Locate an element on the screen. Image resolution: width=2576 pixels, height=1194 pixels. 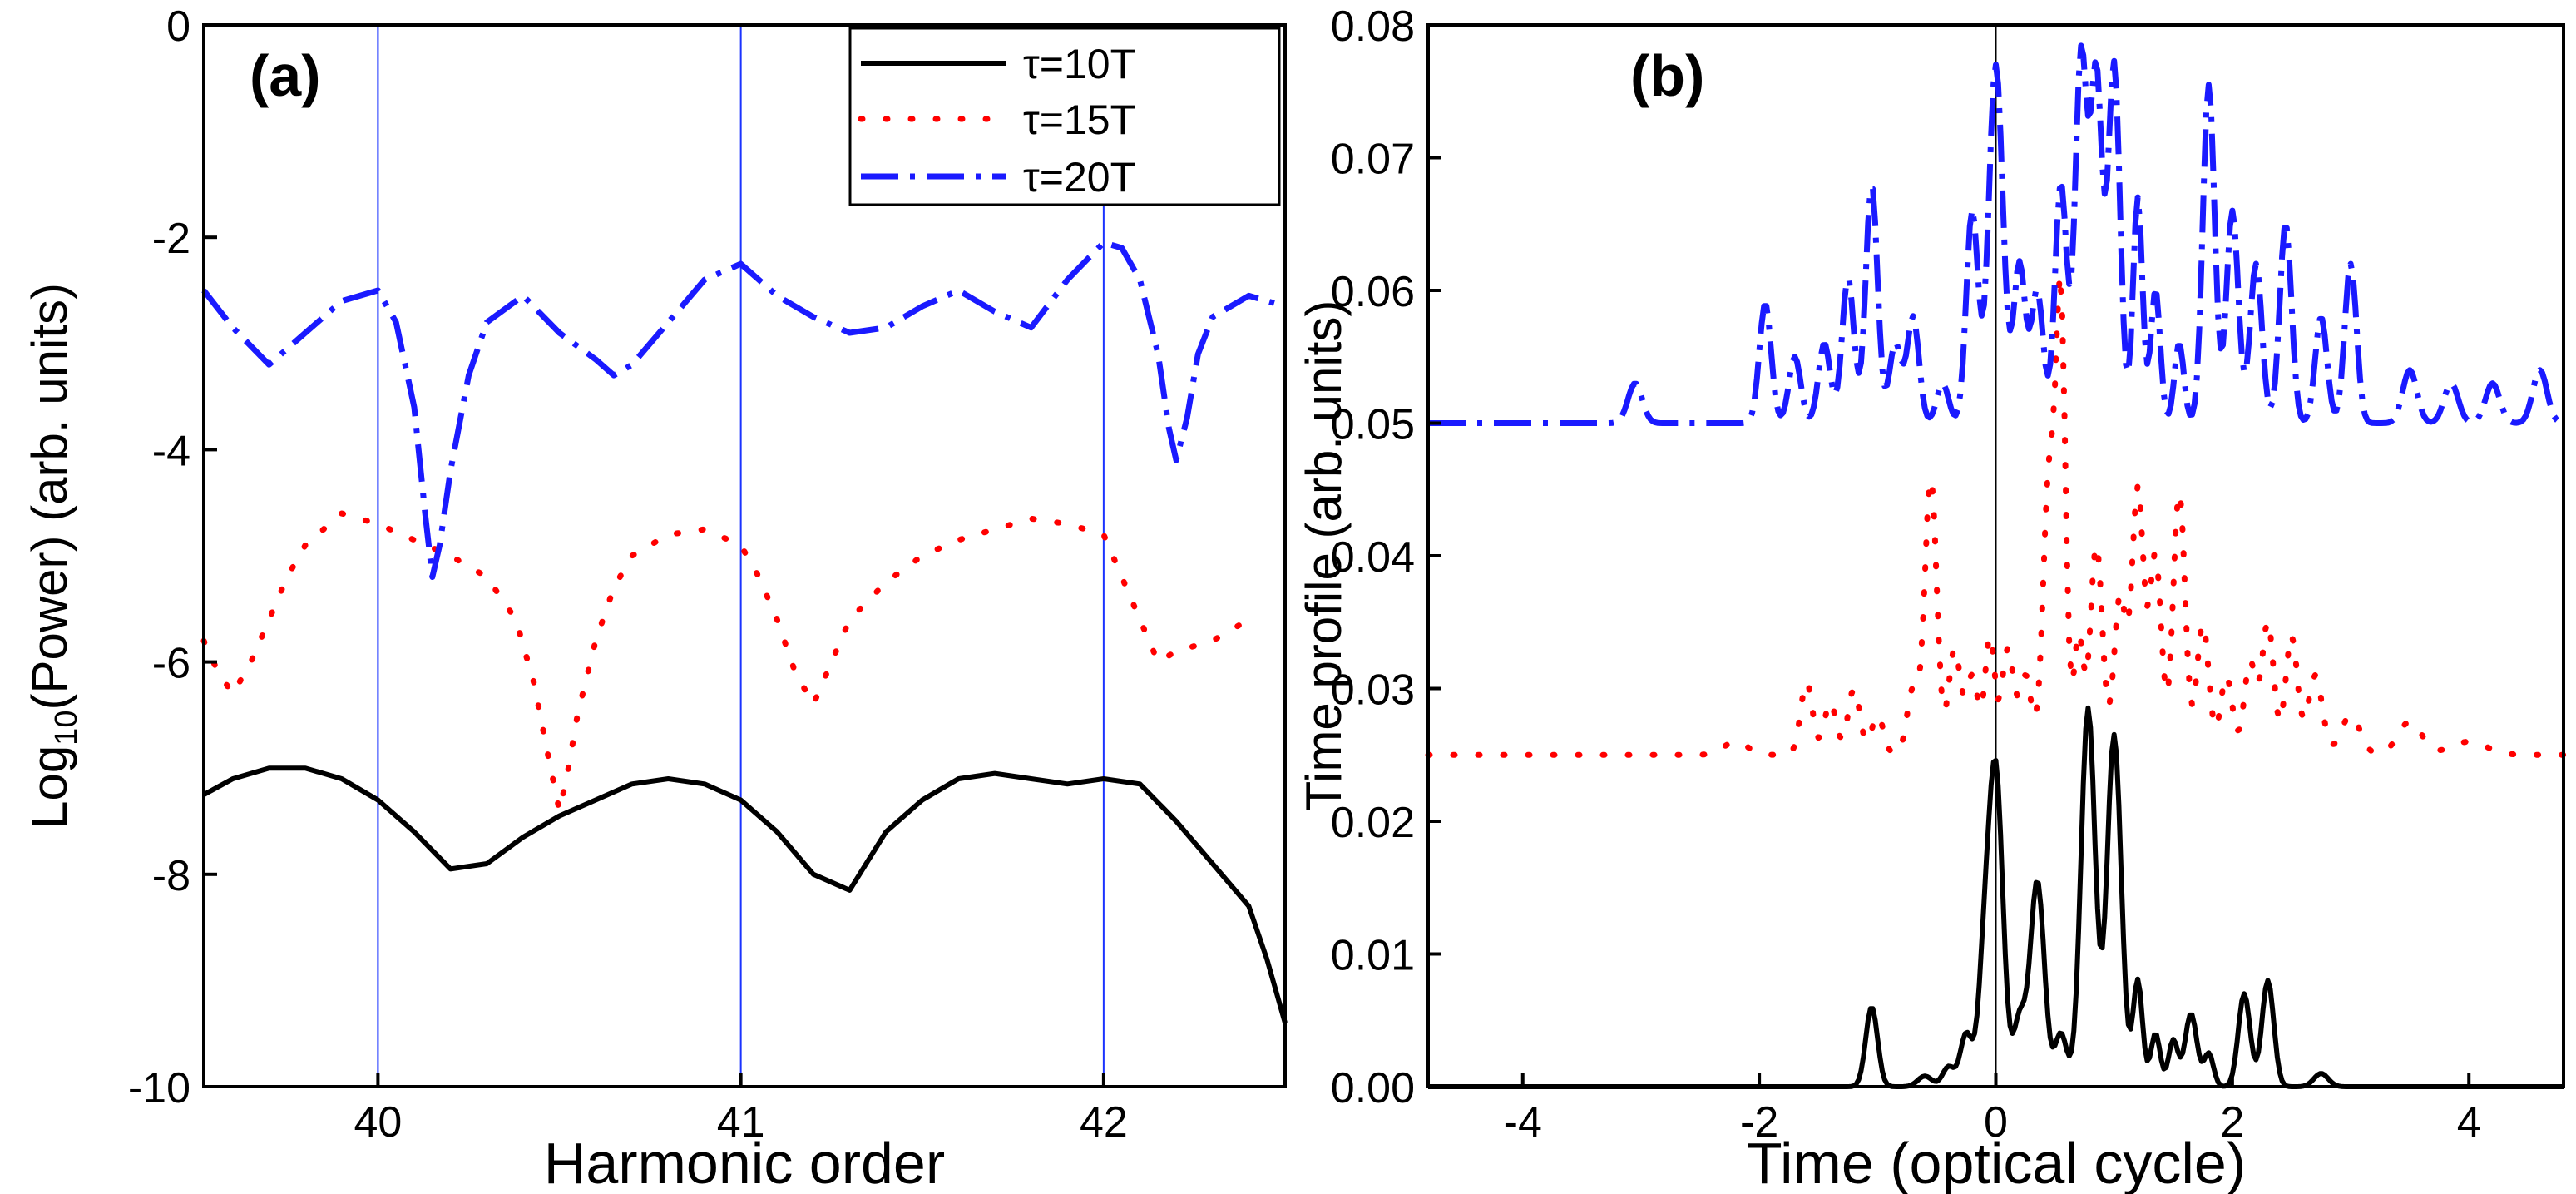
panel-b-x-axis-label: Time (optical cycle) is located at coordinates (1997, 1162).